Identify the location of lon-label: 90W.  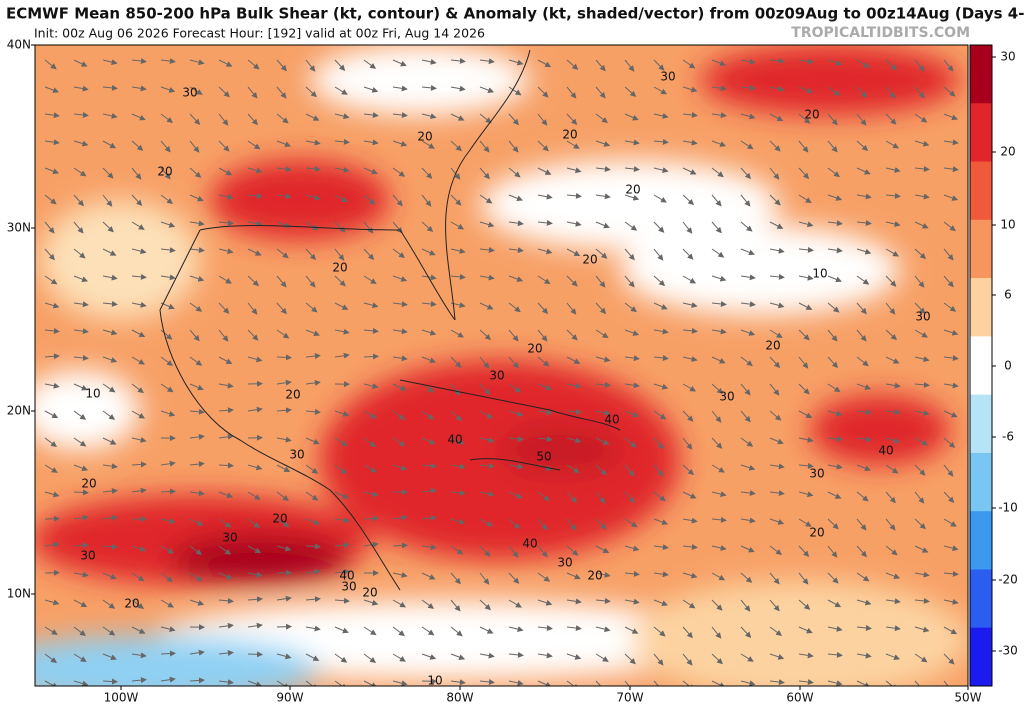
(289, 698).